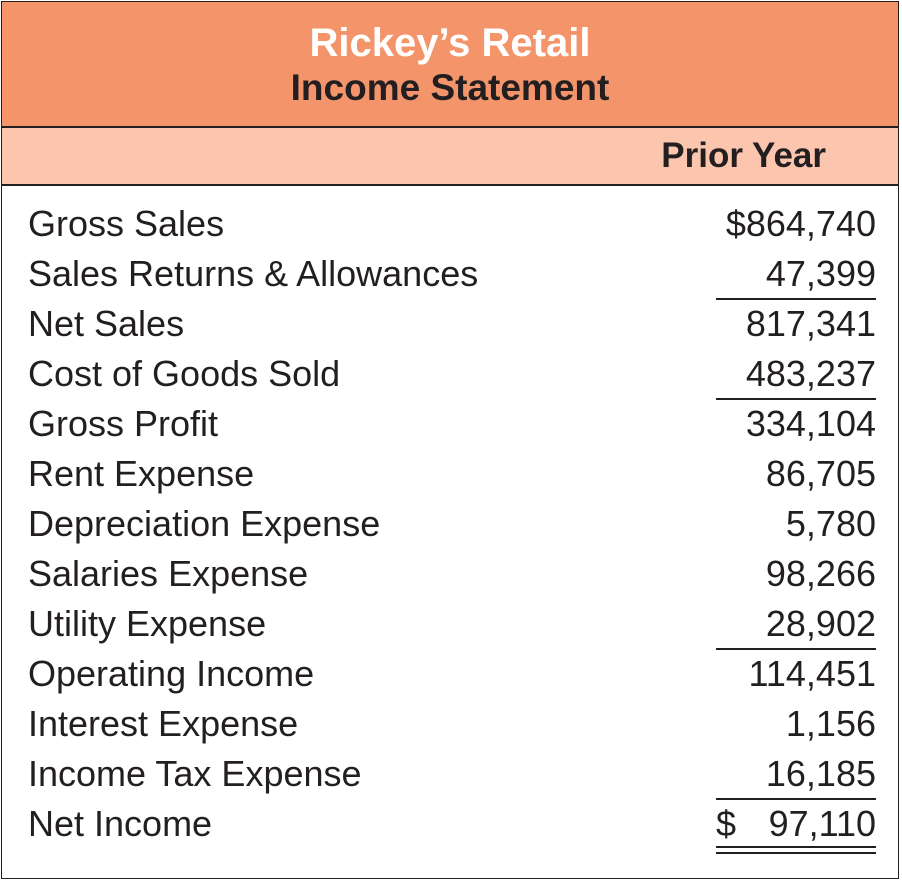  What do you see at coordinates (168, 573) in the screenshot?
I see `row-label: Salaries Expense` at bounding box center [168, 573].